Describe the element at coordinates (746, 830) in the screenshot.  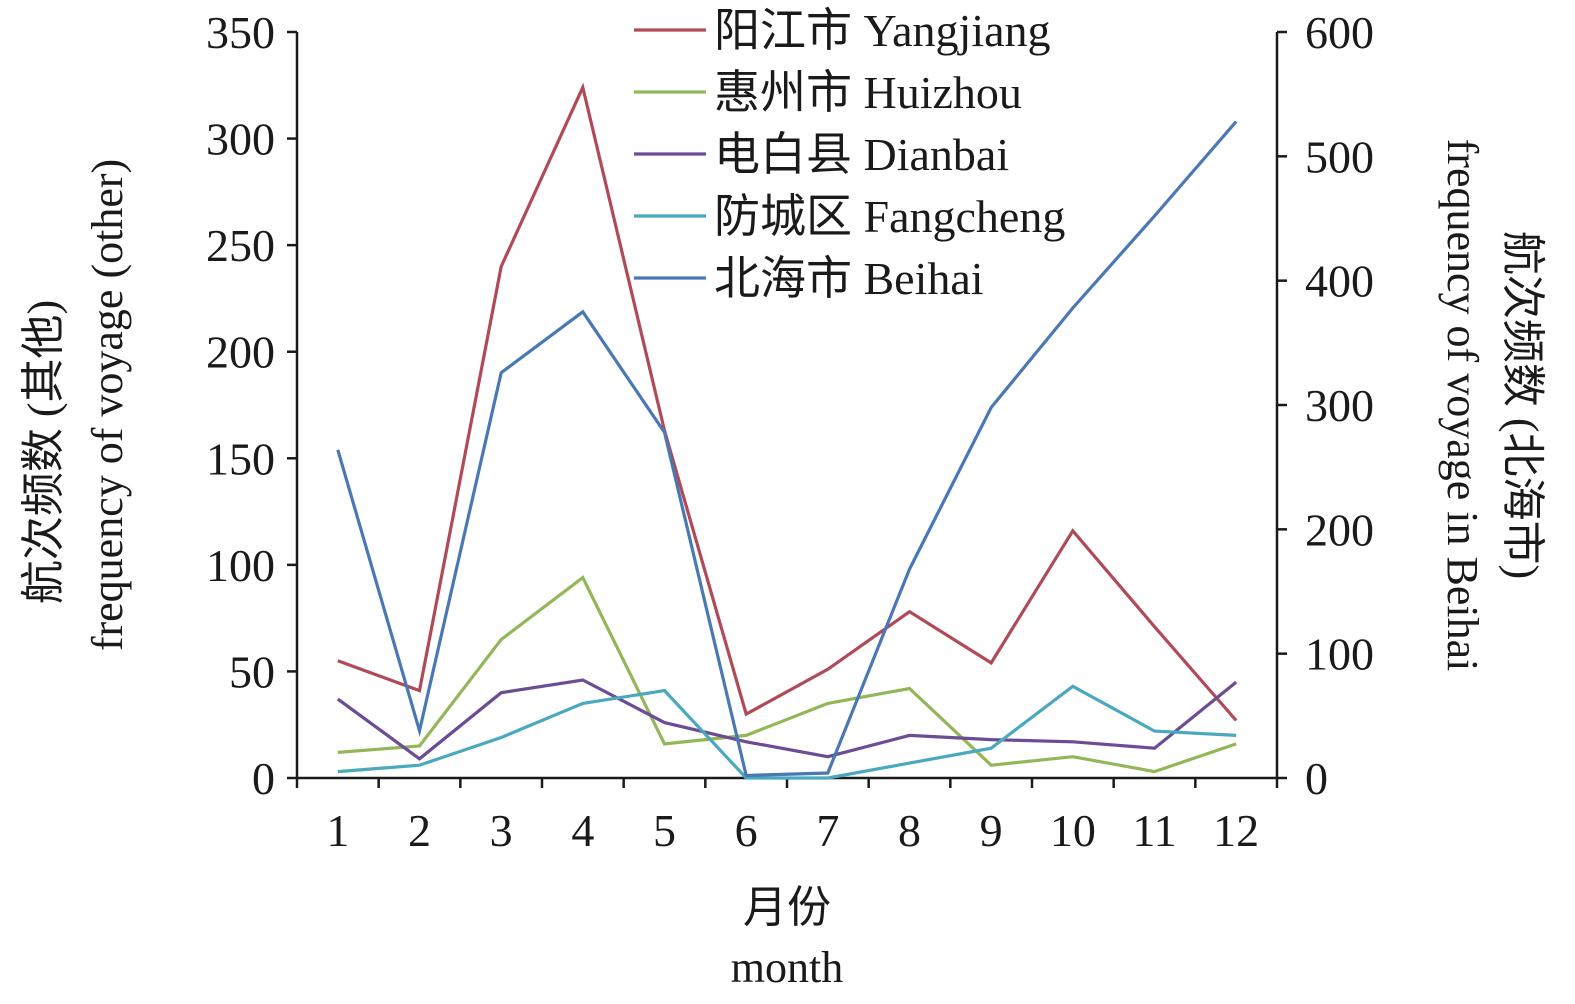
I see `x-tick-label: 6` at that location.